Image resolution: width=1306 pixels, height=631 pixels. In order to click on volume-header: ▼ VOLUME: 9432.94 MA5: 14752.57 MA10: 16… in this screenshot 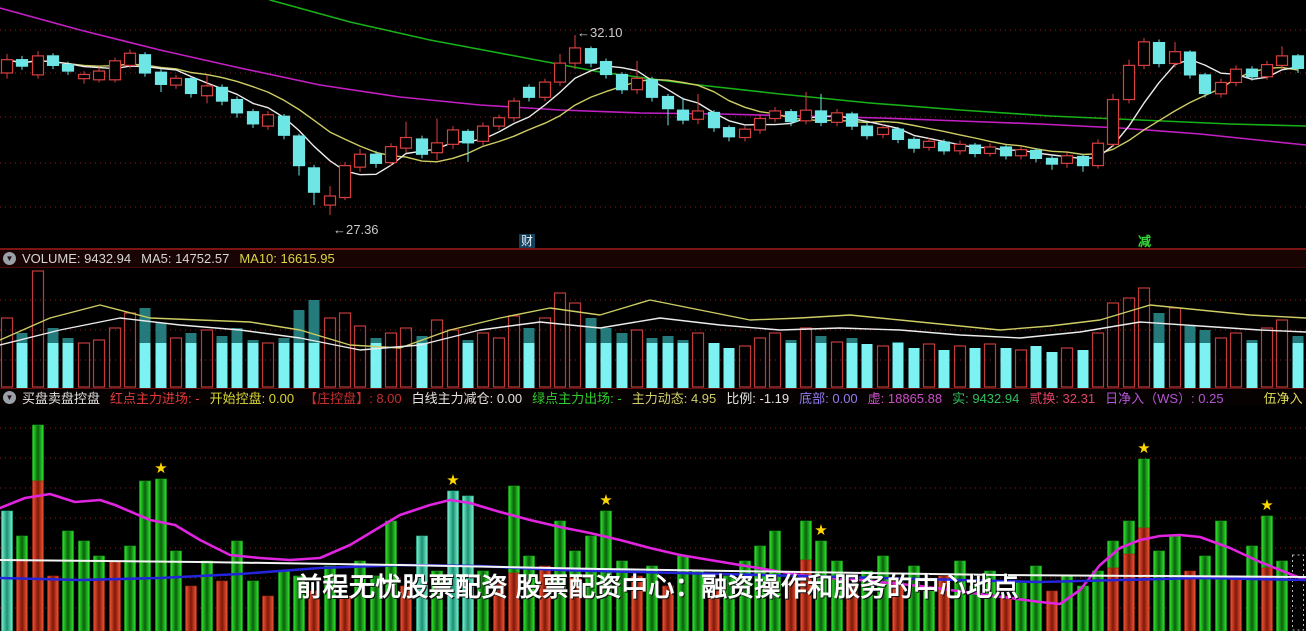, I will do `click(653, 258)`.